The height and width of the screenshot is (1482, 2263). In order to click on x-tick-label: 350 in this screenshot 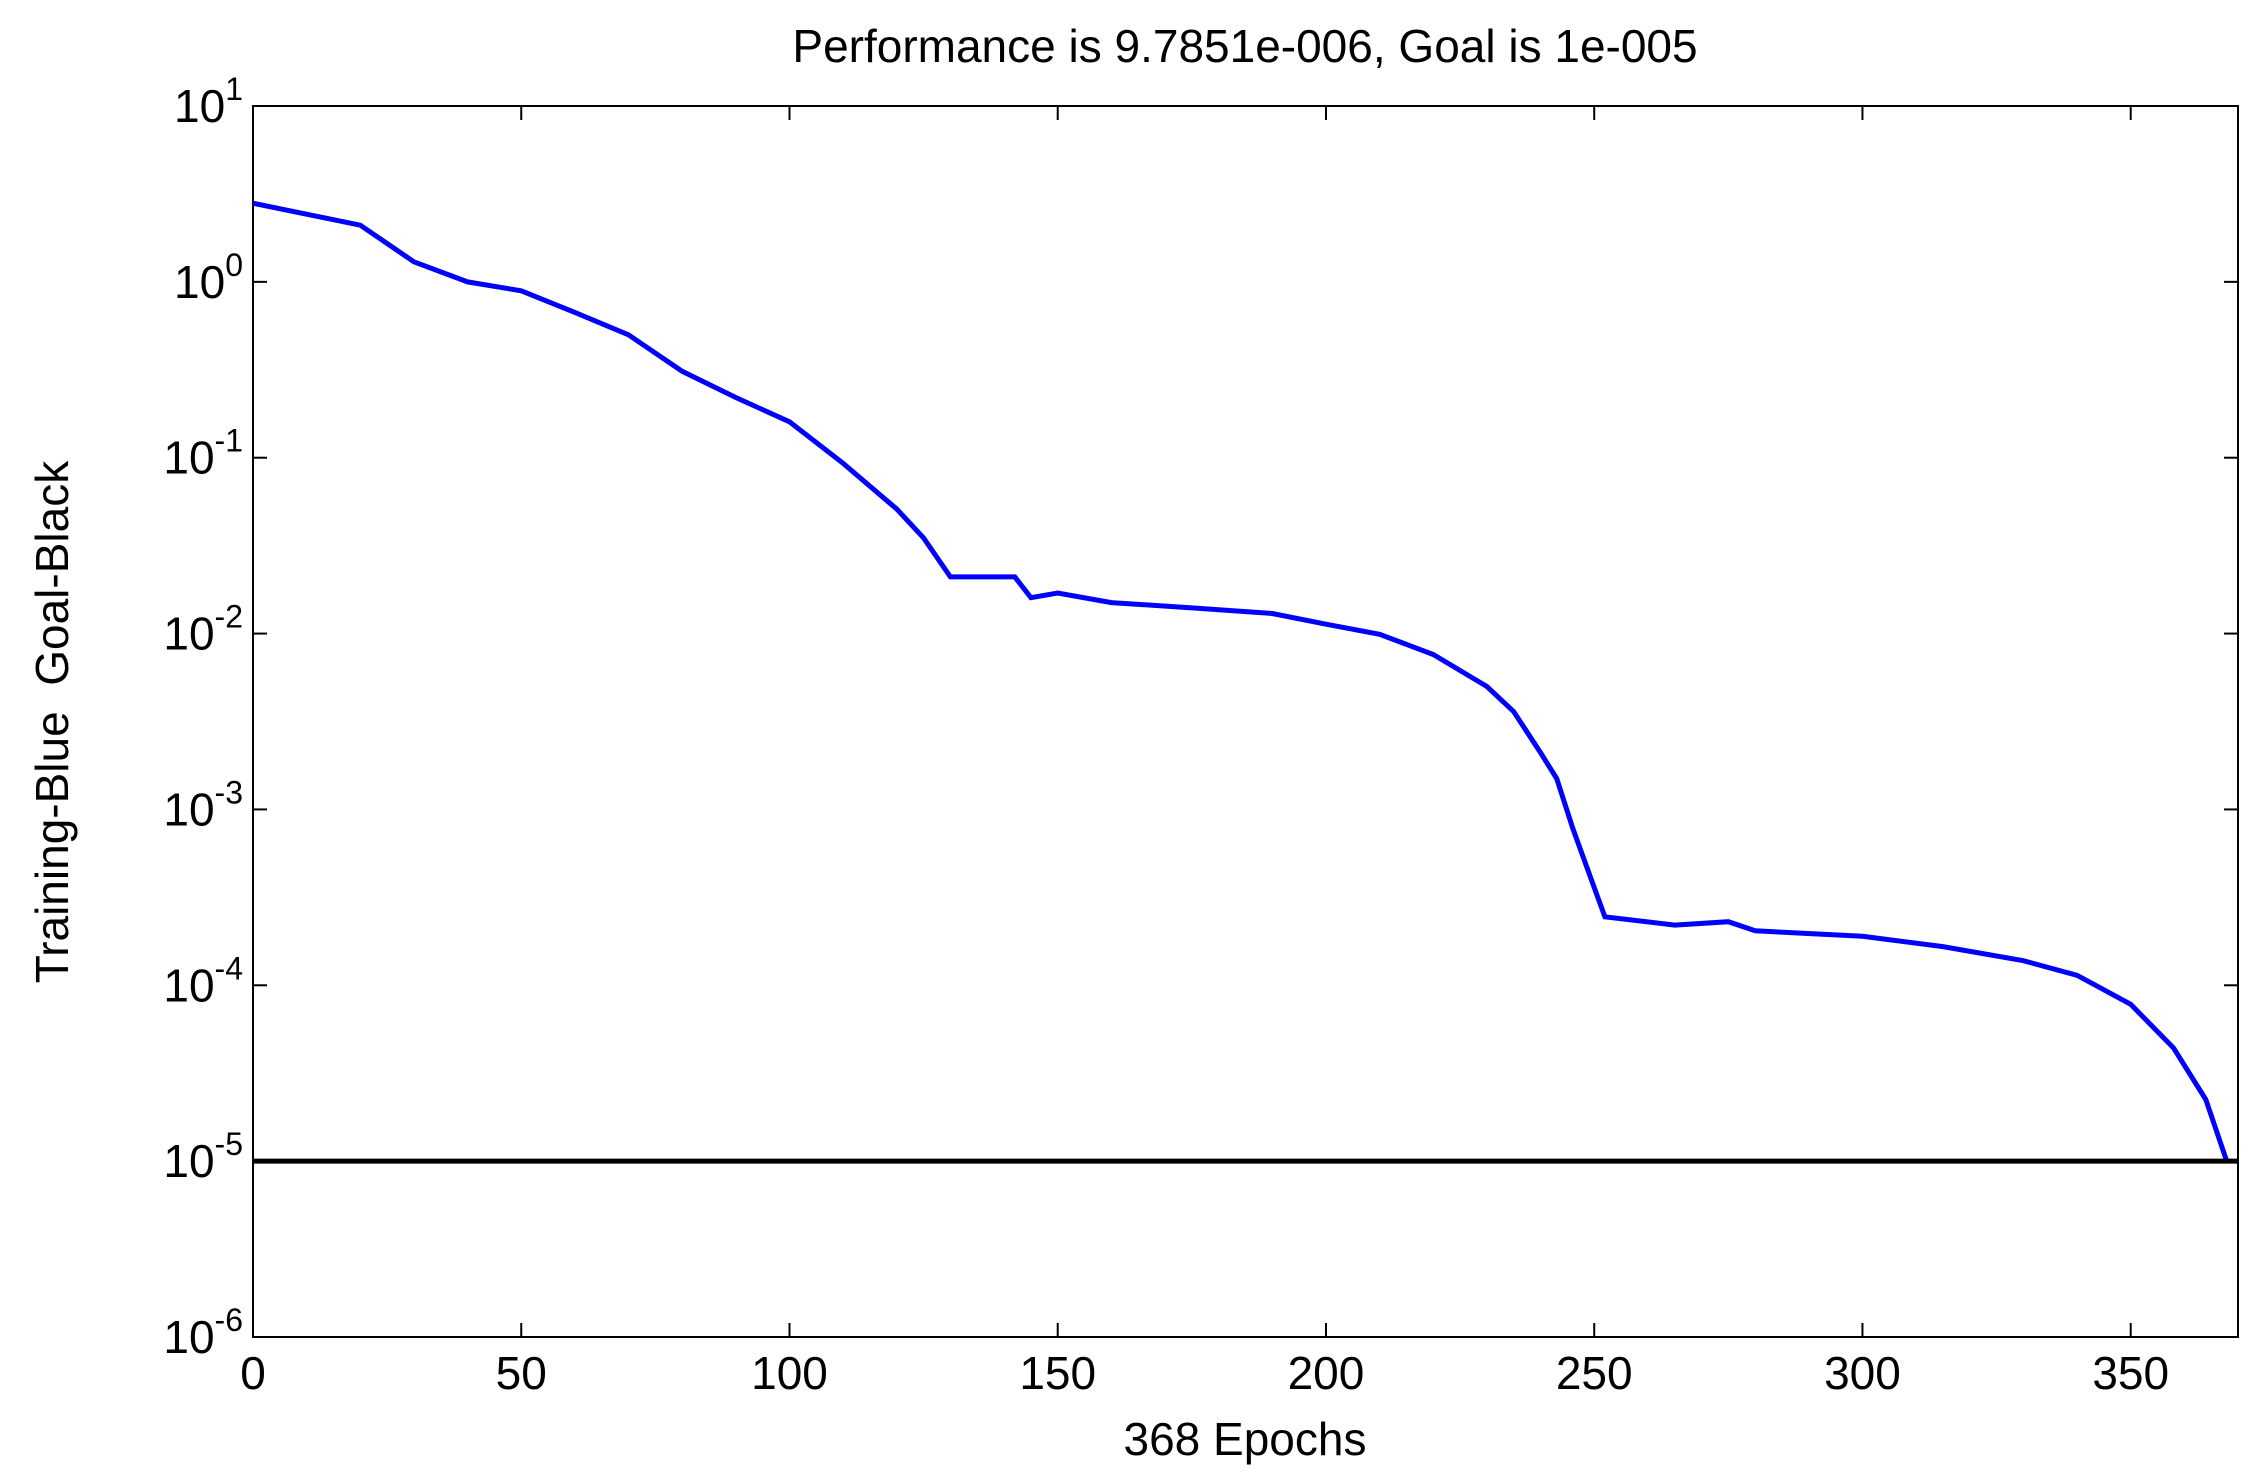, I will do `click(2130, 1373)`.